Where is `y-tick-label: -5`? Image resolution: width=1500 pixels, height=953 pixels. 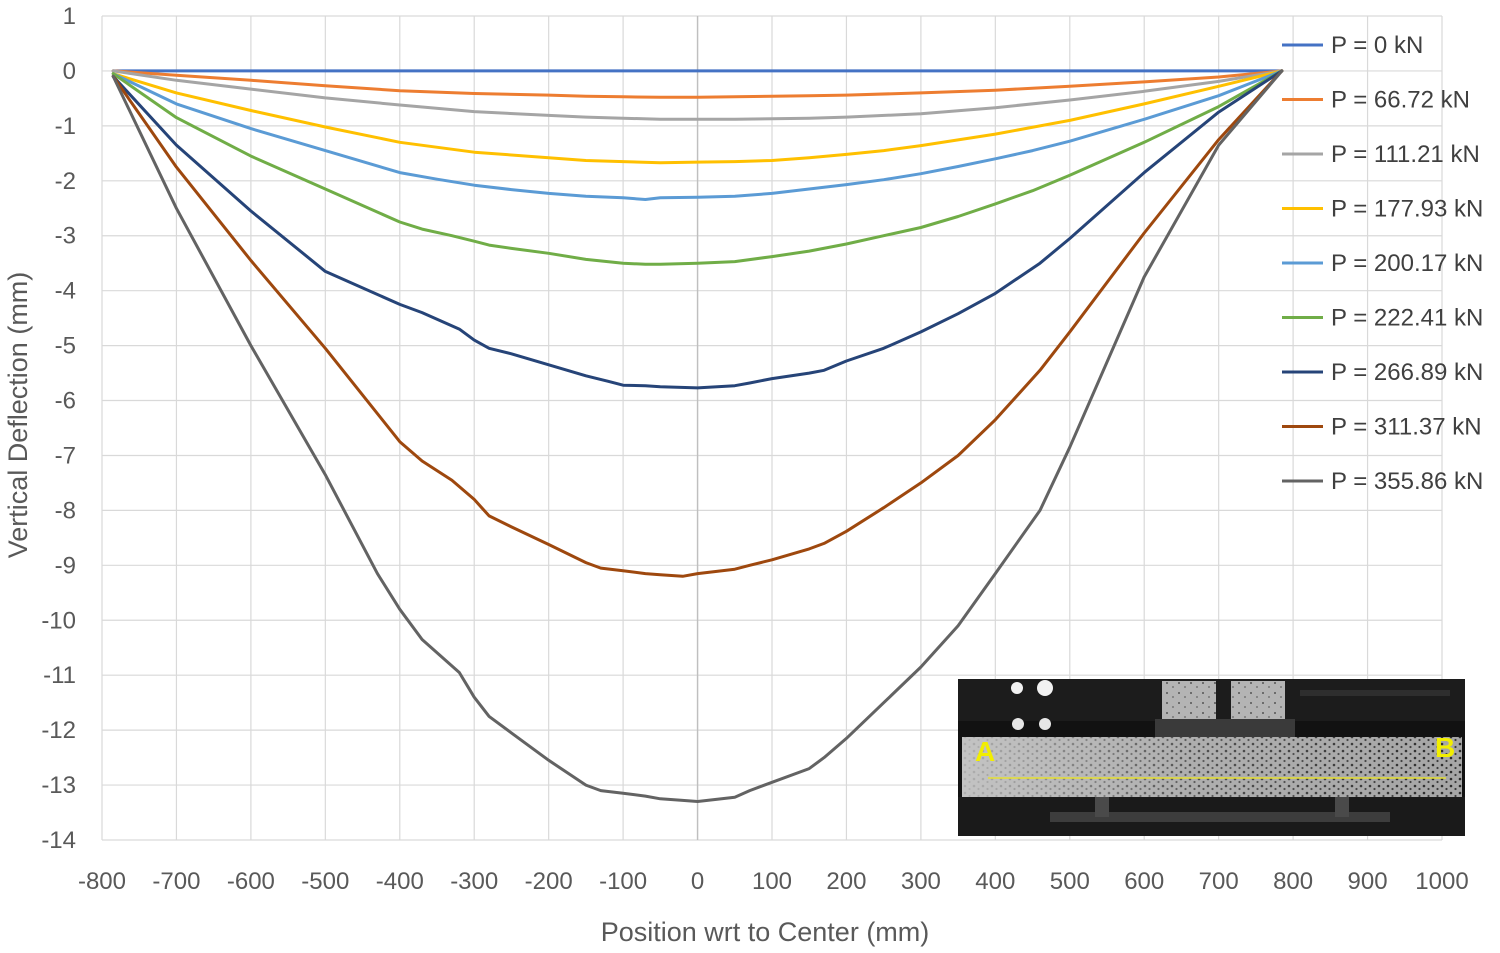
y-tick-label: -5 is located at coordinates (65, 346).